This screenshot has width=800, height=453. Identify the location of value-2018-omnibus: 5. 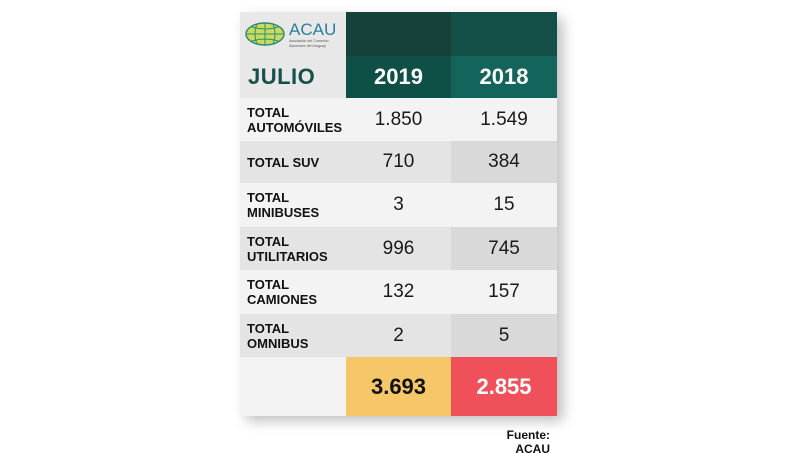
(504, 335).